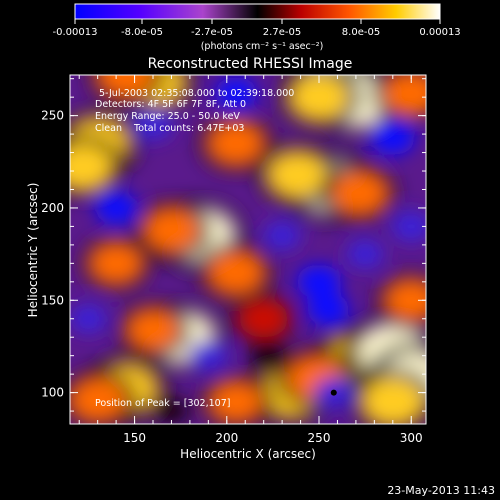 This screenshot has width=500, height=500. What do you see at coordinates (361, 32) in the screenshot?
I see `colorbar-tick-label: 8.0e-05` at bounding box center [361, 32].